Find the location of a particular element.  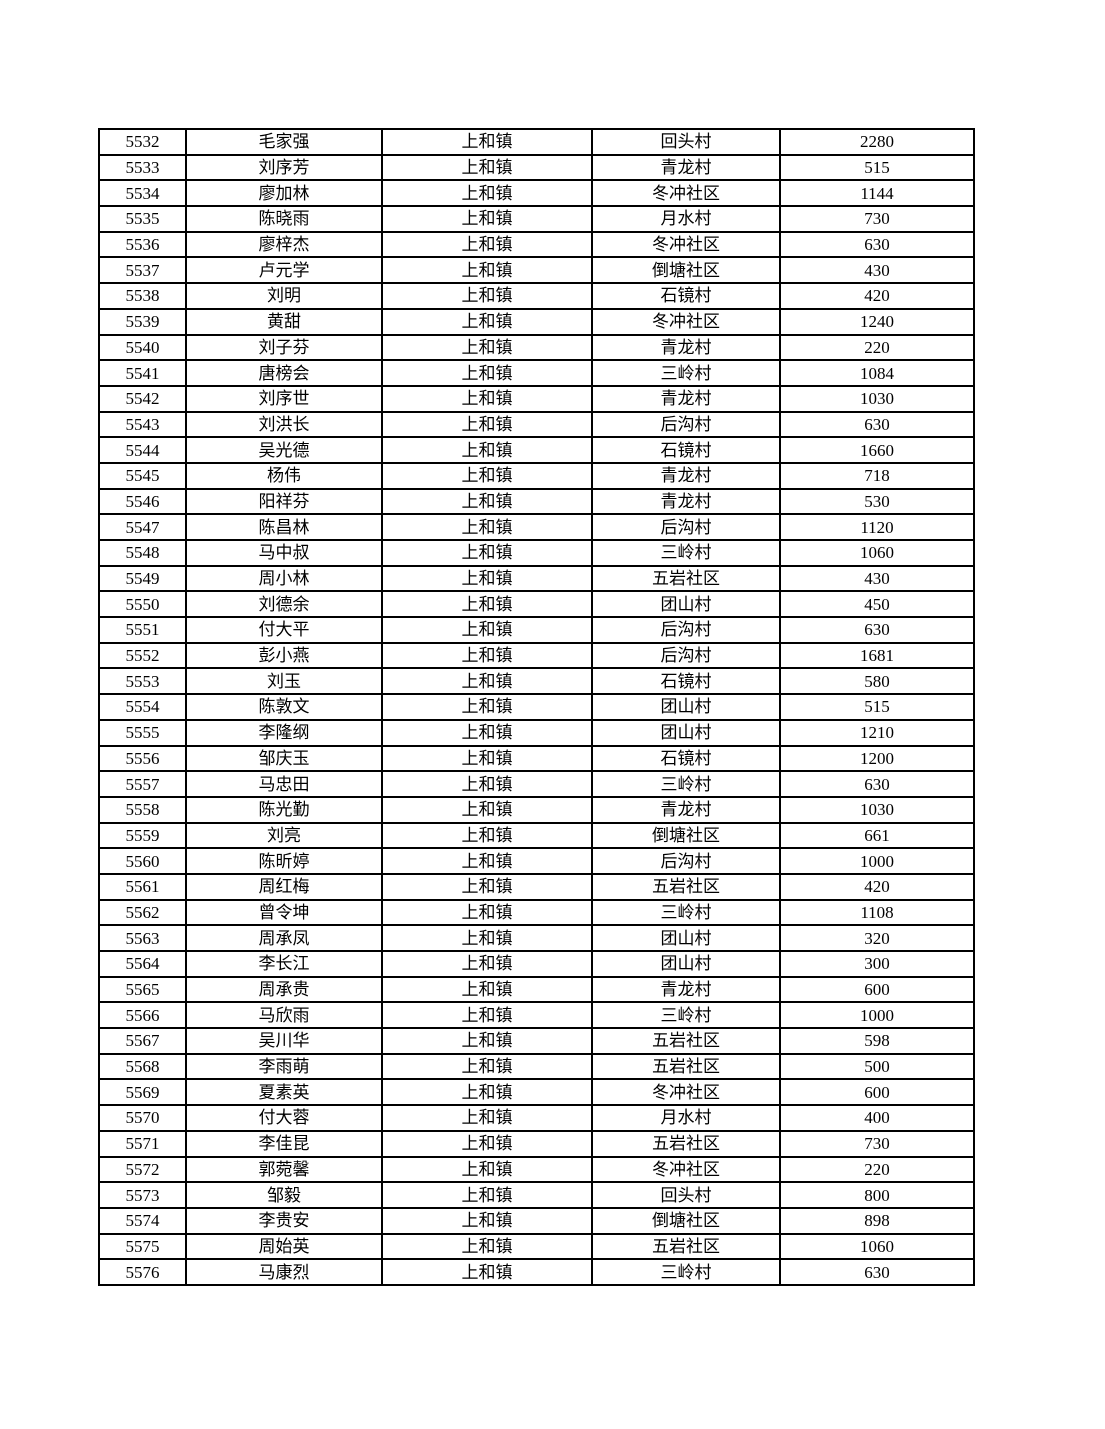

table-row: 5551 付大平 上和镇 后沟村 630 is located at coordinates (536, 630).